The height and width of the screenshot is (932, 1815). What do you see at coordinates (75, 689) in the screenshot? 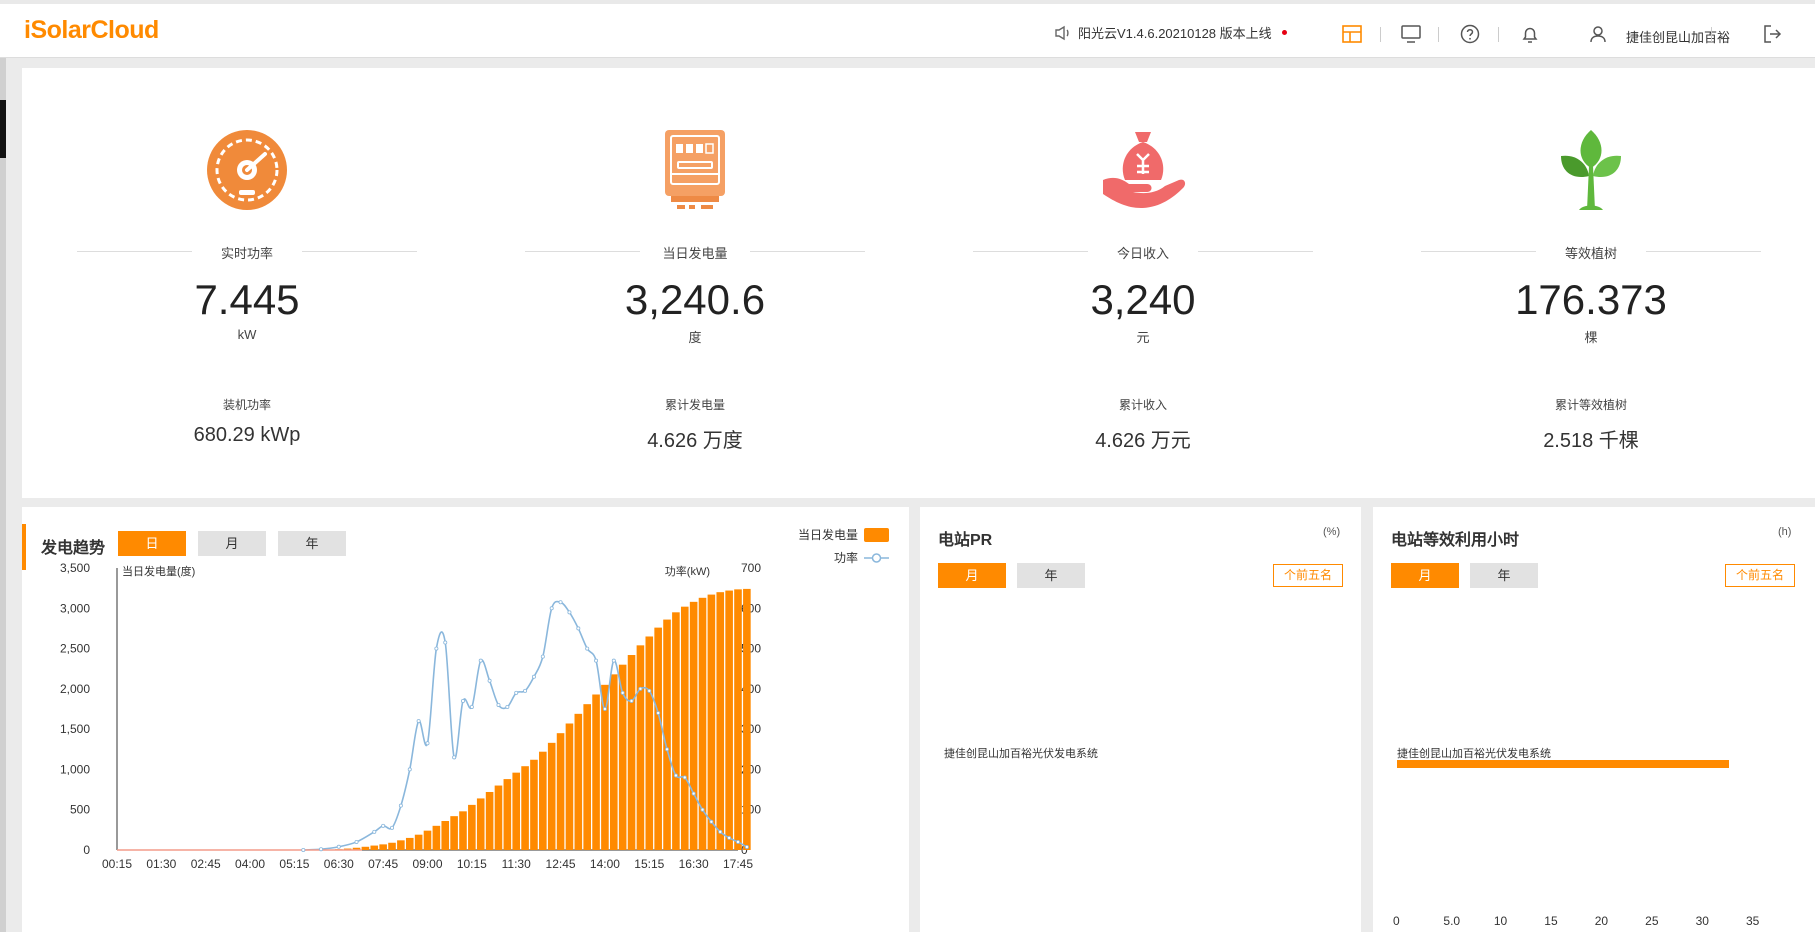
I see `y-left-tick: 2,000` at bounding box center [75, 689].